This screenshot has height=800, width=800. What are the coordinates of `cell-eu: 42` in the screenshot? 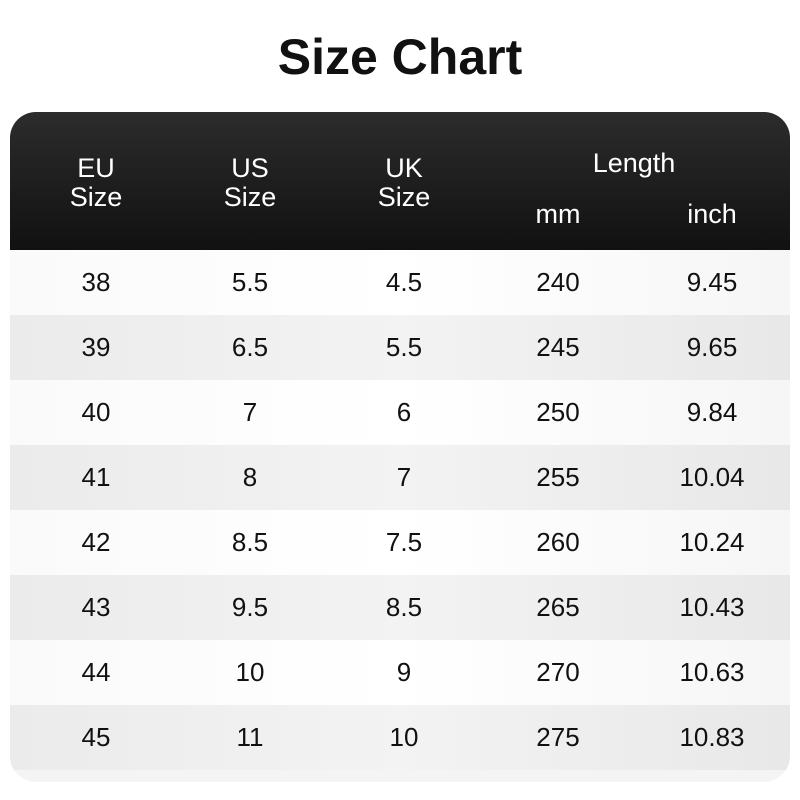 It's located at (96, 542).